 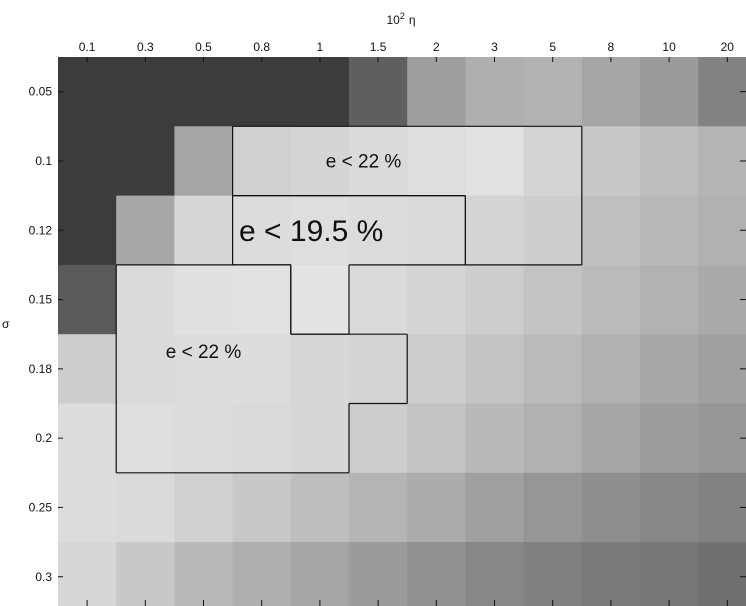 I want to click on annotations: e < 22 % e < 19.5 % e < 22 %, so click(x=284, y=258).